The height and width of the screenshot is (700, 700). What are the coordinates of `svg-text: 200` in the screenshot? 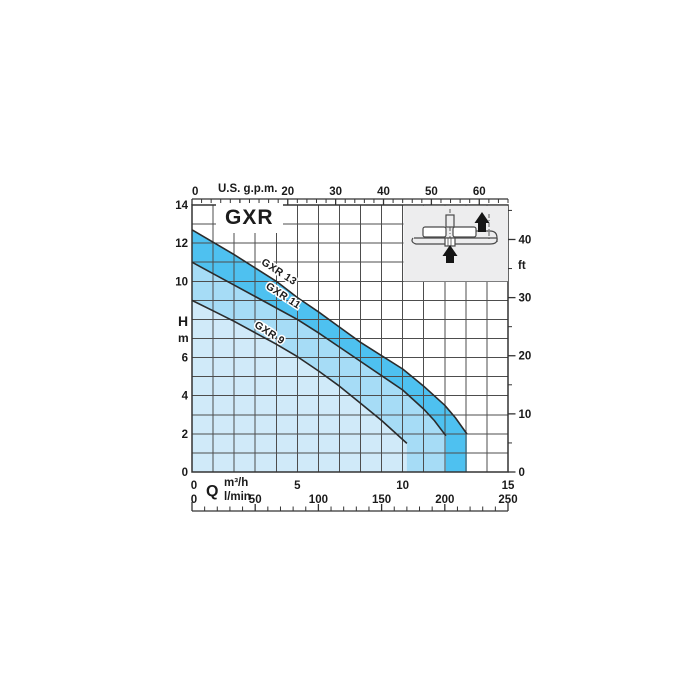 It's located at (444, 500).